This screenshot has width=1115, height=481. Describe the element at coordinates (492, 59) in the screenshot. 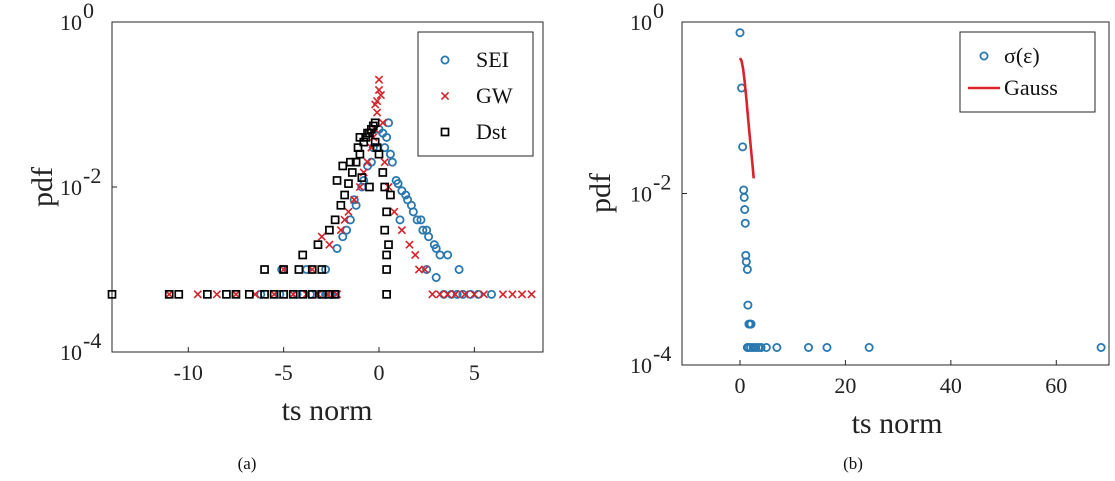

I see `legend-label: SEI` at that location.